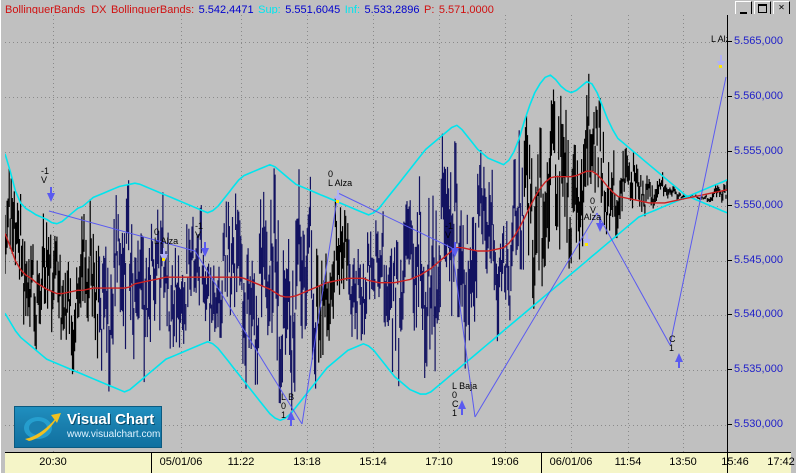 This screenshot has height=473, width=796. What do you see at coordinates (755, 205) in the screenshot?
I see `price-axis-label: 5.550,000` at bounding box center [755, 205].